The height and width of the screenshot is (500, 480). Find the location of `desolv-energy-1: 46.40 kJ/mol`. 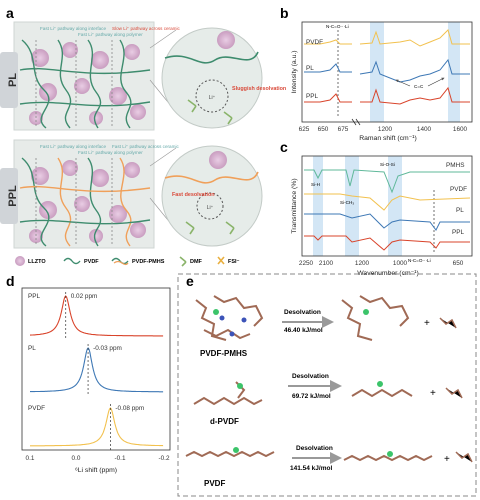

desolv-energy-1: 46.40 kJ/mol is located at coordinates (303, 330).